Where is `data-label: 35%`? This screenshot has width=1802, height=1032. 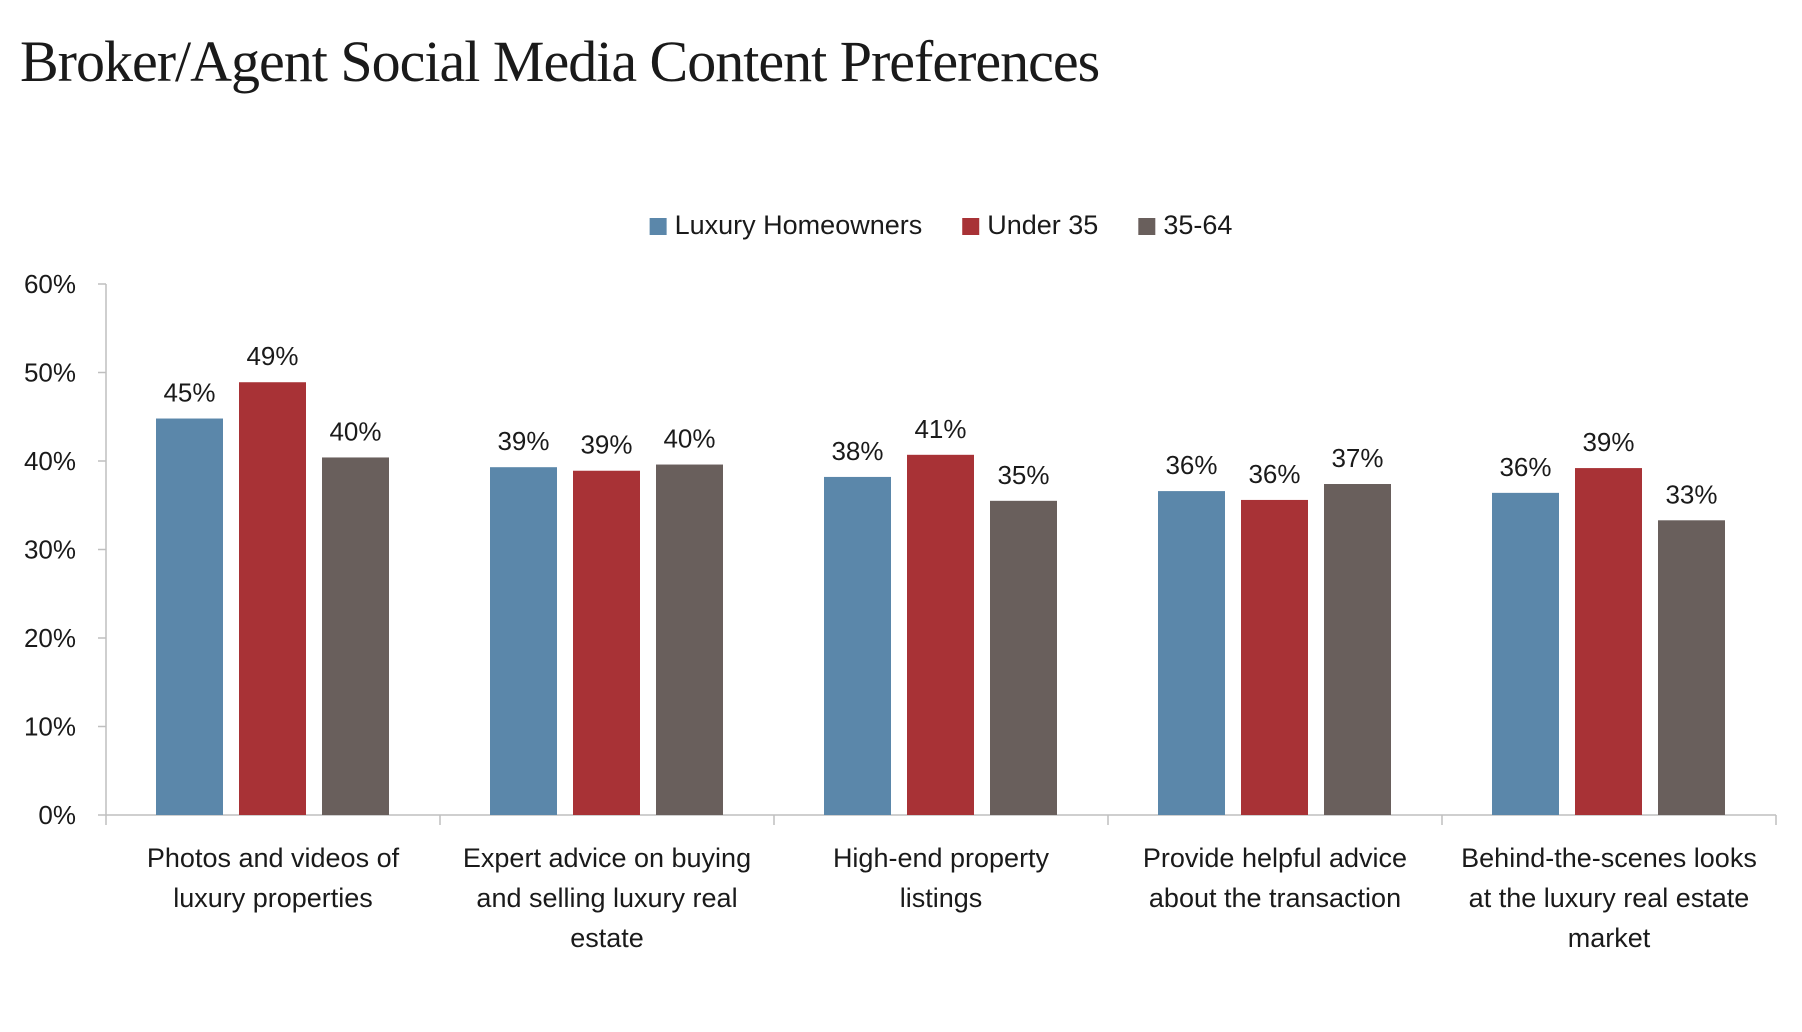
data-label: 35% is located at coordinates (1023, 475).